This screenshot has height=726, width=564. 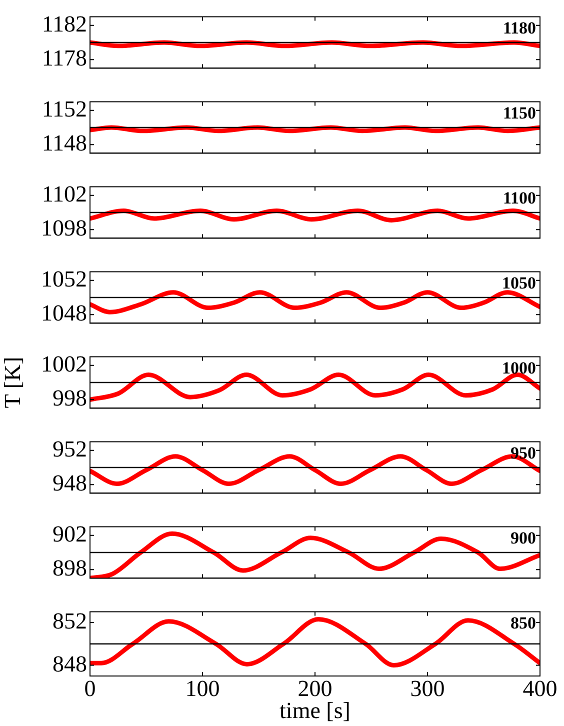 I want to click on annotation: 900, so click(x=523, y=538).